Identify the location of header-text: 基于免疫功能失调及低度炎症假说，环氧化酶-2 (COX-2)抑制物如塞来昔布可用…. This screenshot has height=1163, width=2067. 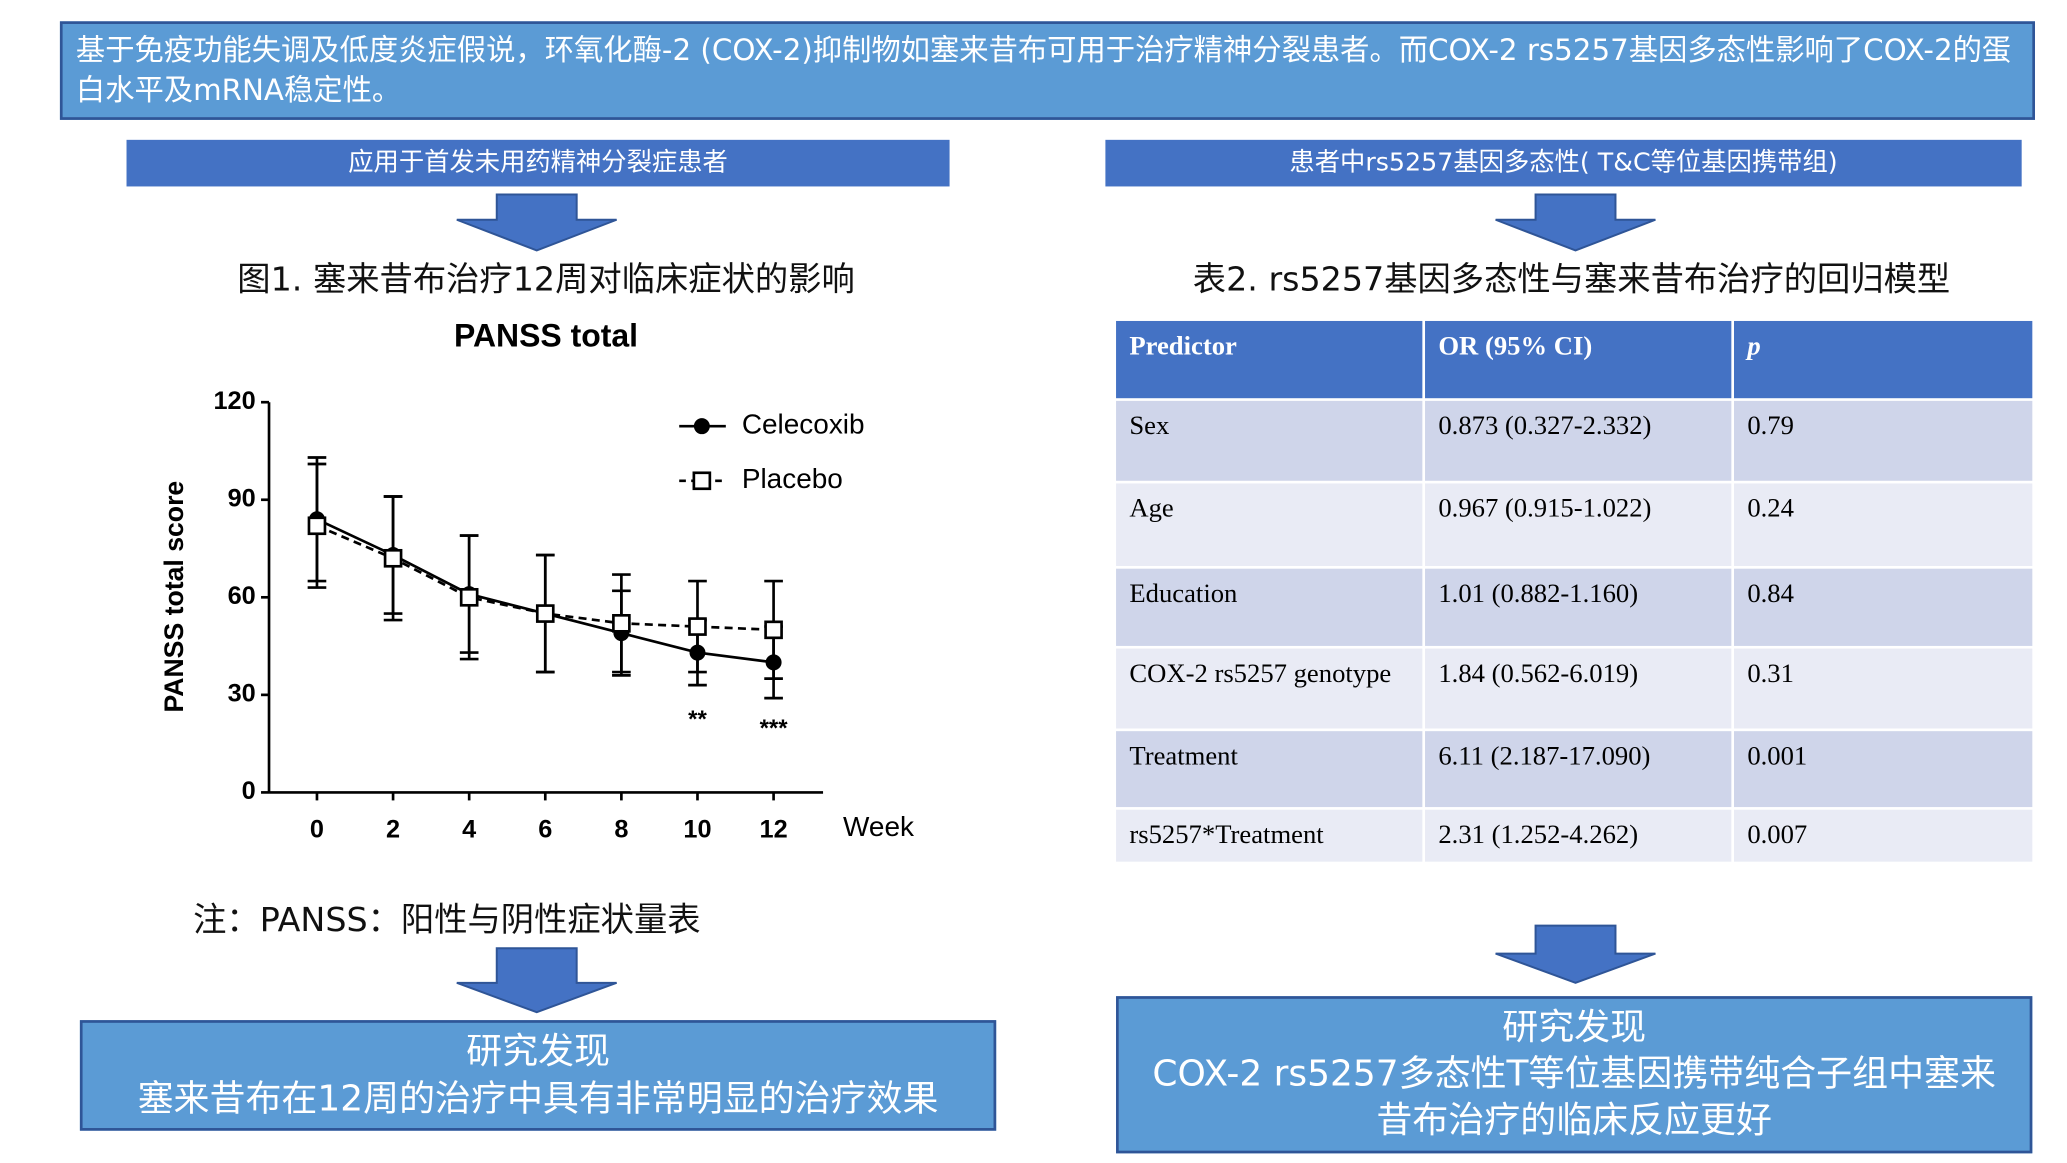
(1043, 71).